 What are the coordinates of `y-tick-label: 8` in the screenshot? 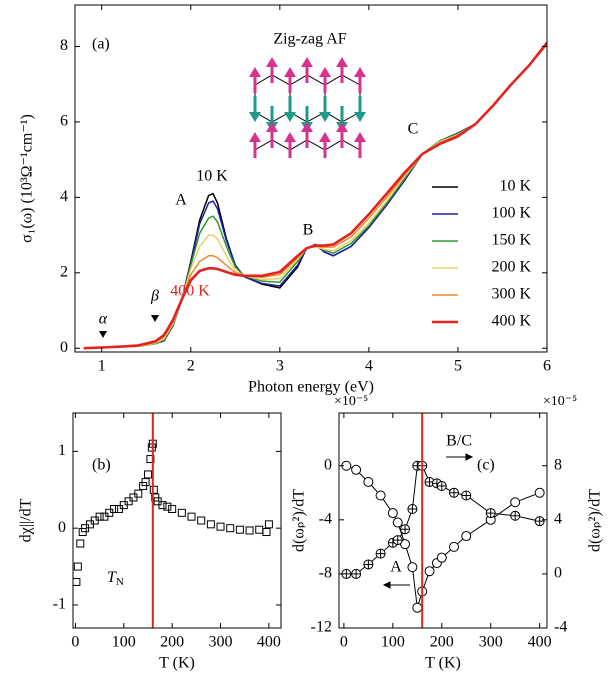 It's located at (64, 45).